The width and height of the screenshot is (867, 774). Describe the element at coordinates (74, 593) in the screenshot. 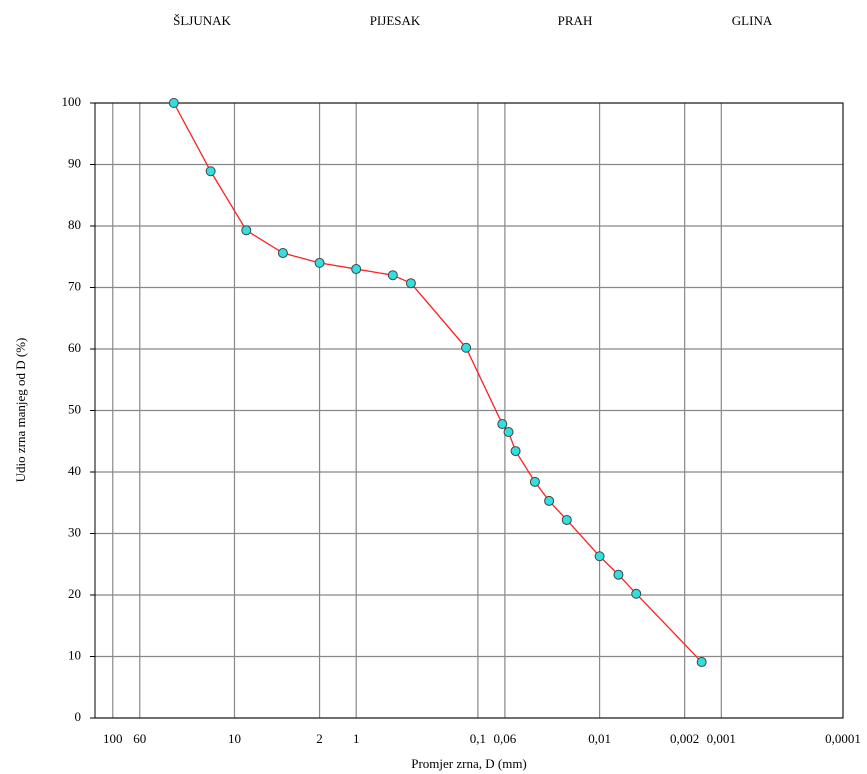

I see `y-tick-label: 20` at that location.